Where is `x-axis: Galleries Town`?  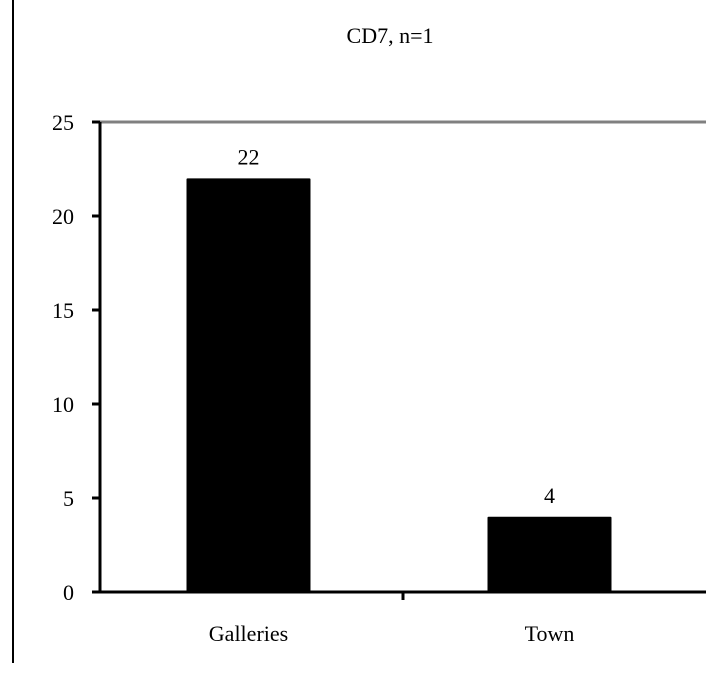 x-axis: Galleries Town is located at coordinates (399, 618).